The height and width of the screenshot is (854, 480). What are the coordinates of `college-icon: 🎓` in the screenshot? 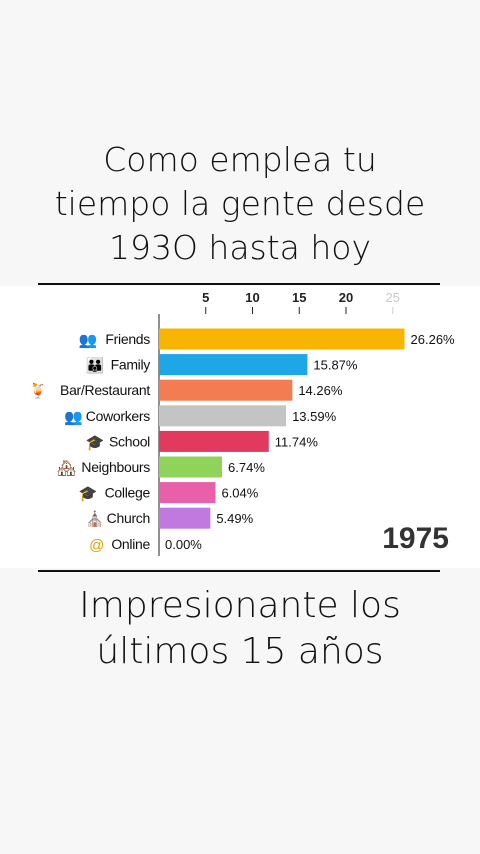 It's located at (88, 494).